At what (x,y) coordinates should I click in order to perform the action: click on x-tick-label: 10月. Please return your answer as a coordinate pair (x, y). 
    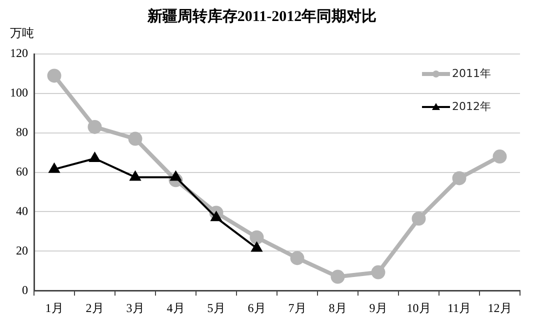
    Looking at the image, I should click on (418, 307).